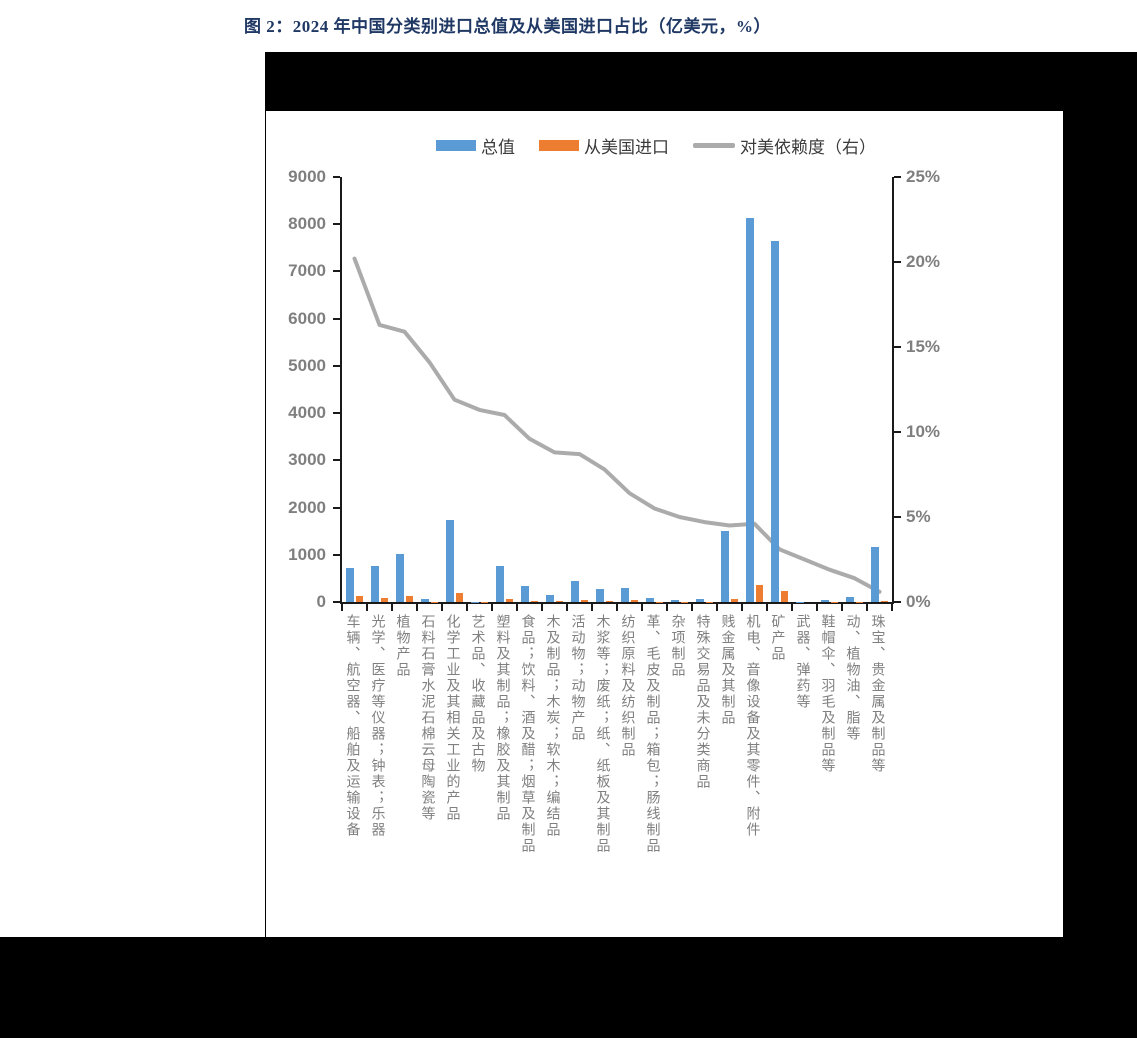  What do you see at coordinates (527, 734) in the screenshot?
I see `category-label-7: 食品；饮料、酒及醋；烟草及制品` at bounding box center [527, 734].